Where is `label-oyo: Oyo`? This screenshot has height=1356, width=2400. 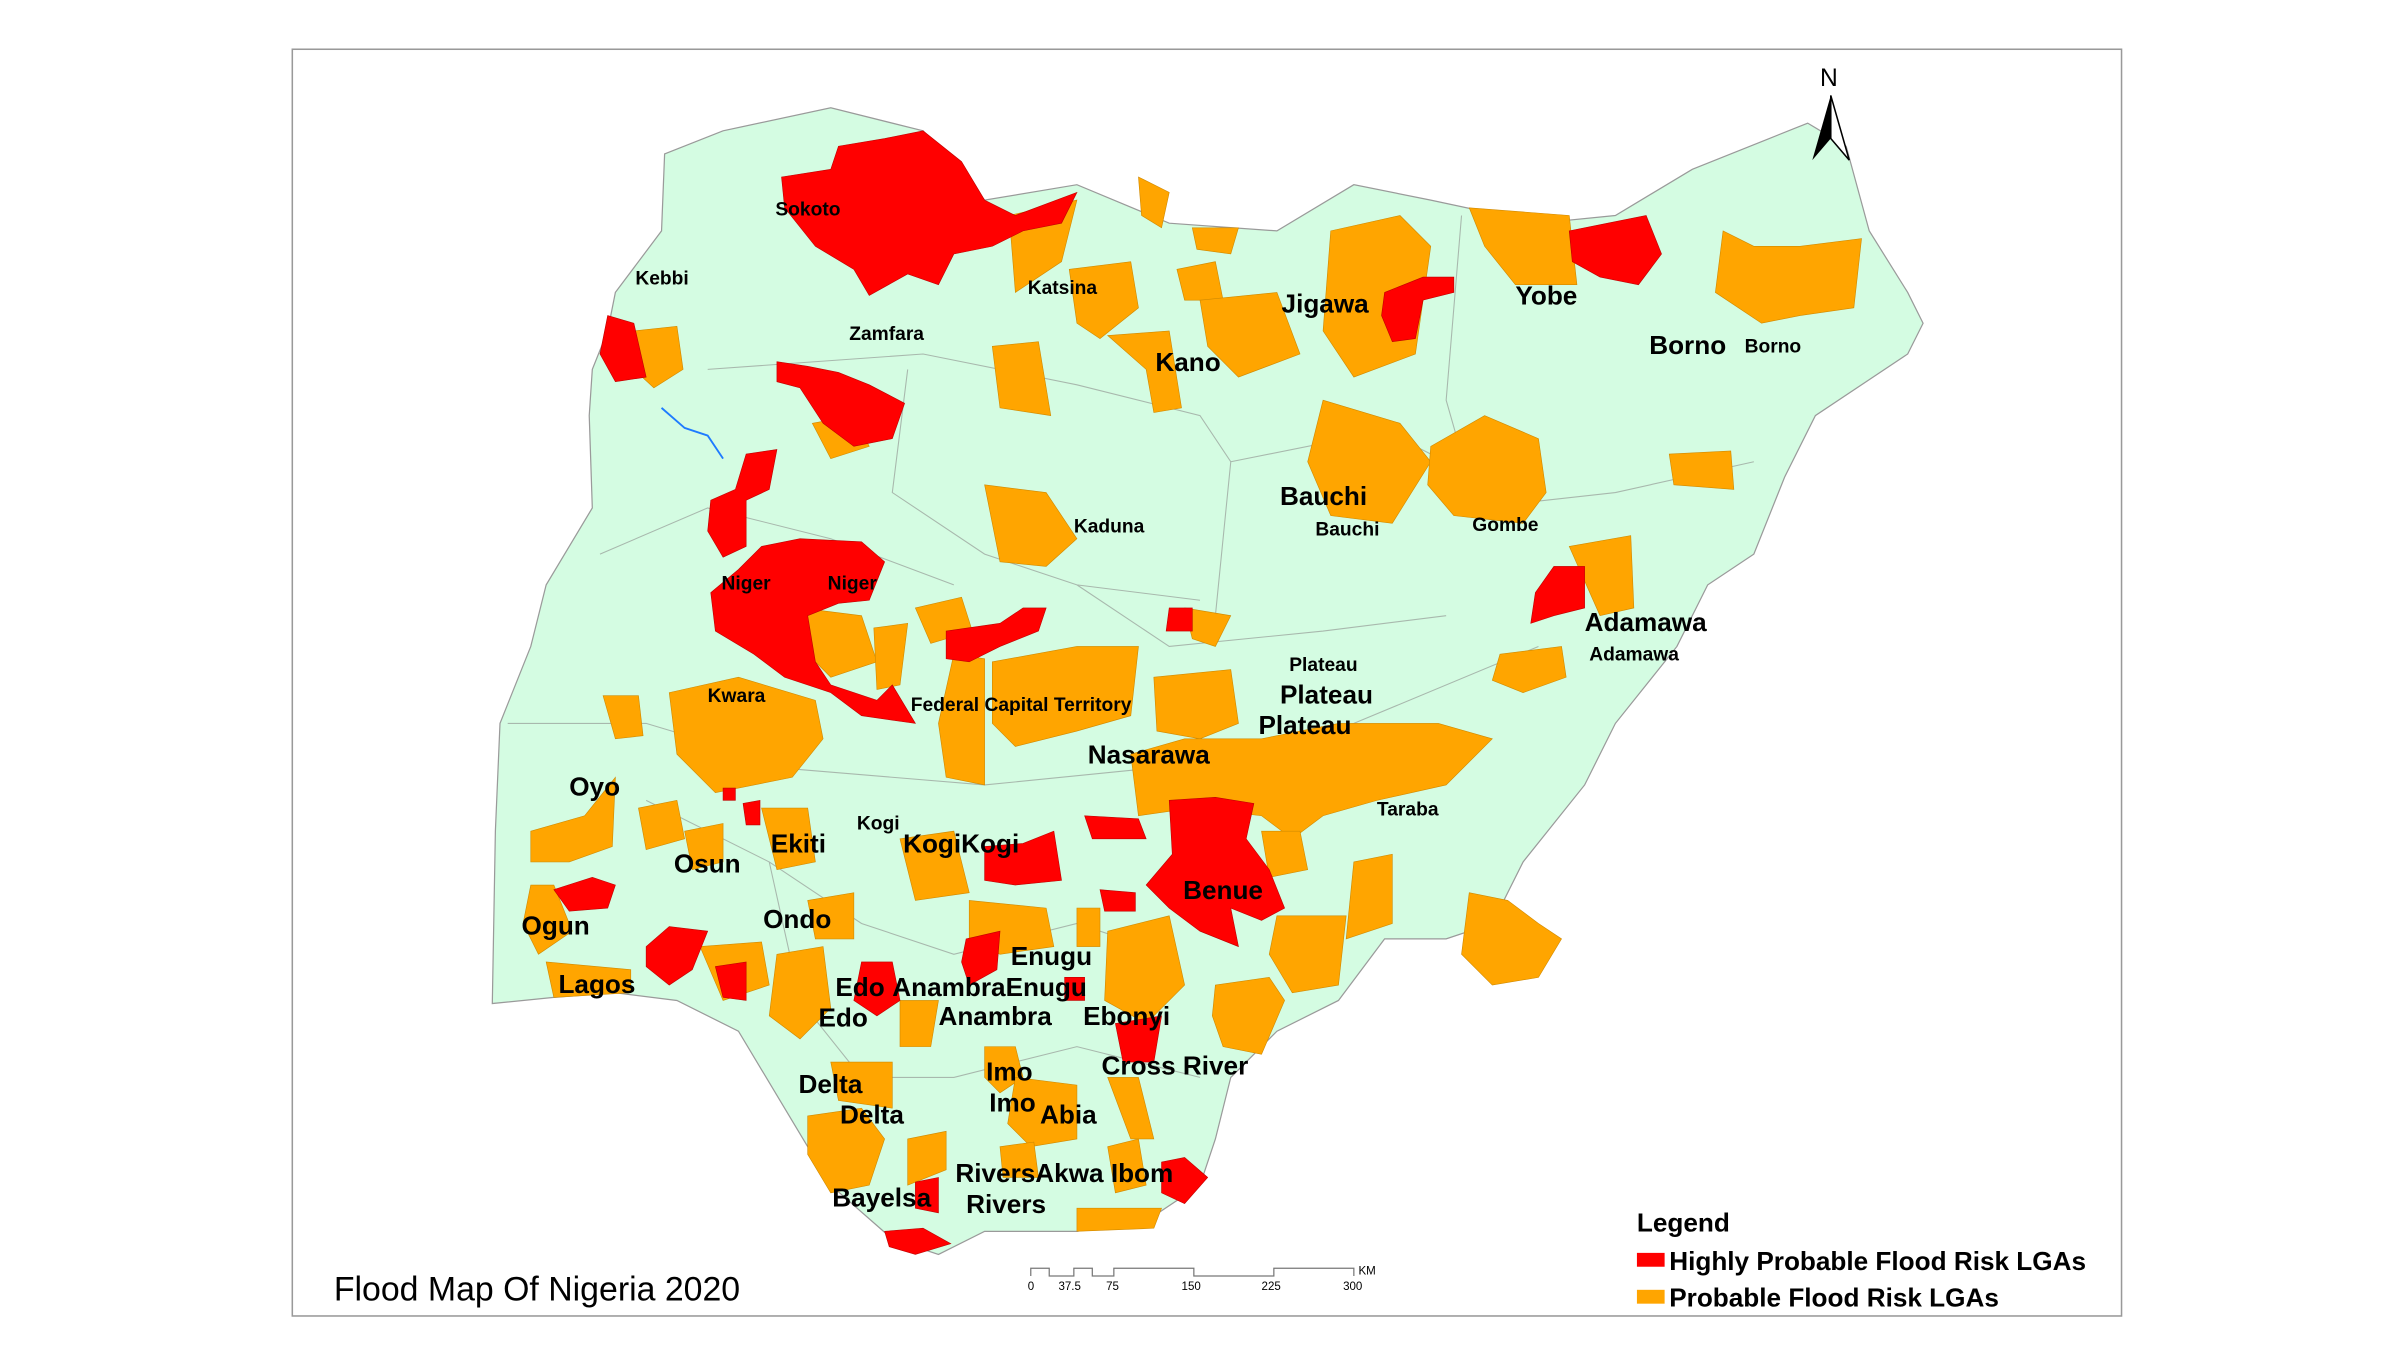 label-oyo: Oyo is located at coordinates (594, 787).